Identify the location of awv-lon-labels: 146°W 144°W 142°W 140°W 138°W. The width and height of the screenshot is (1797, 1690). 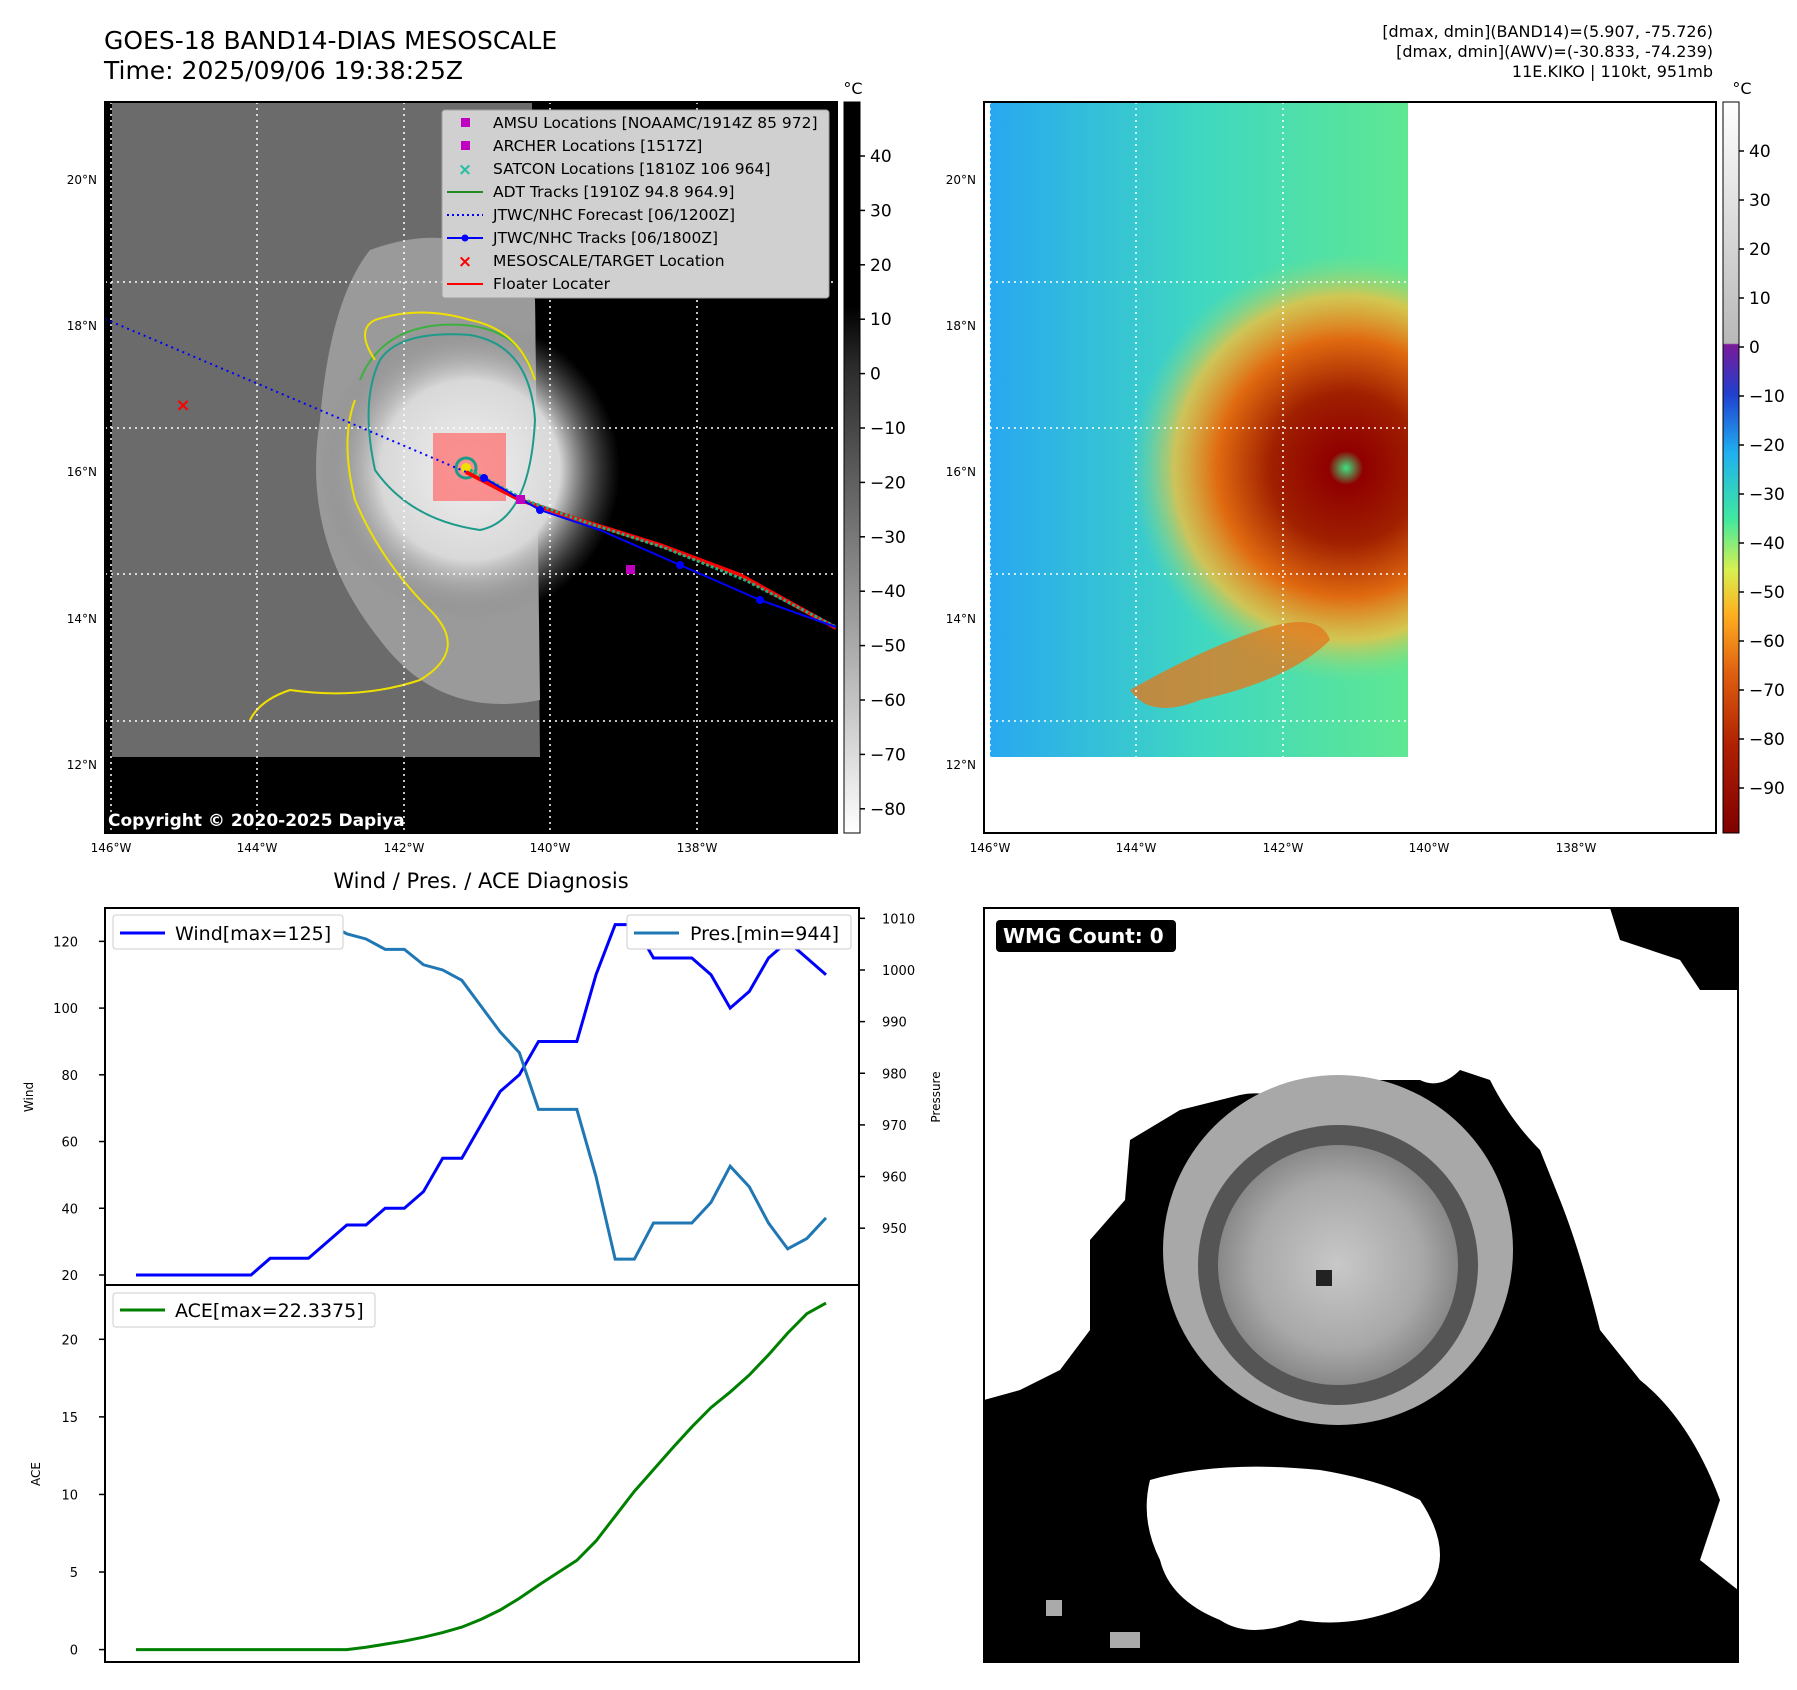
(1283, 848).